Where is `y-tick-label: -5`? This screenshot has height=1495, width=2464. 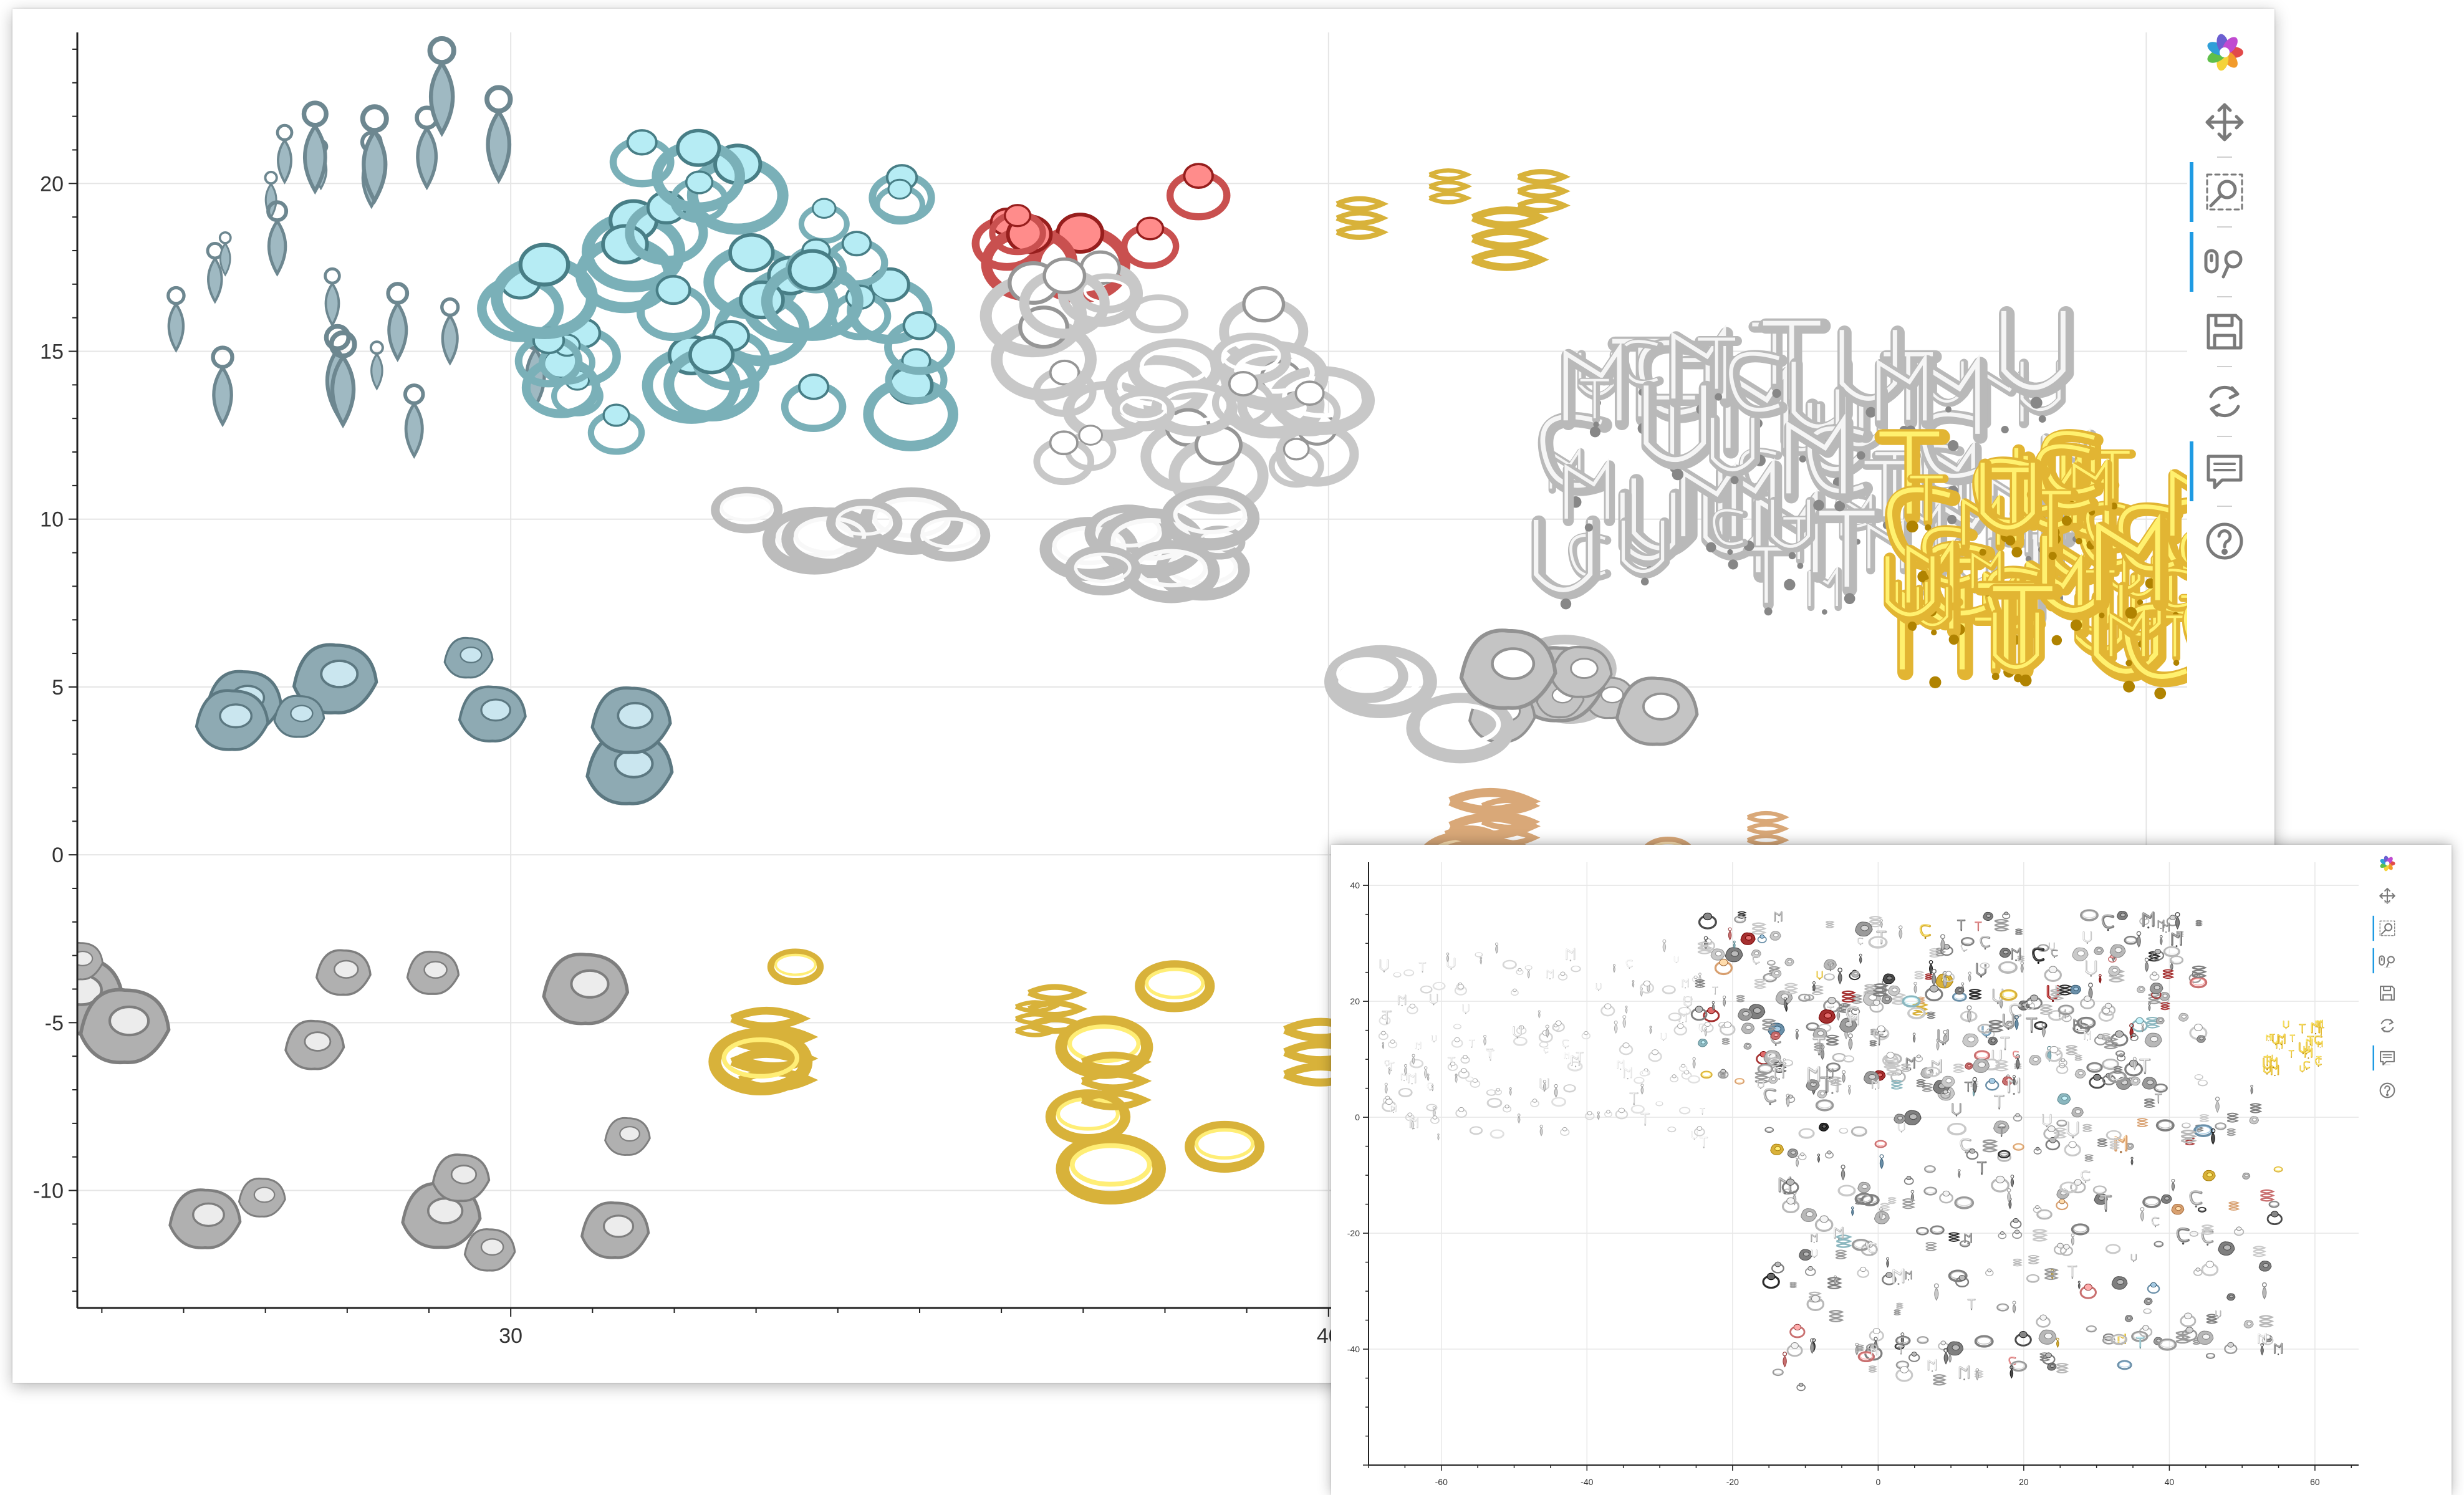
y-tick-label: -5 is located at coordinates (54, 1023).